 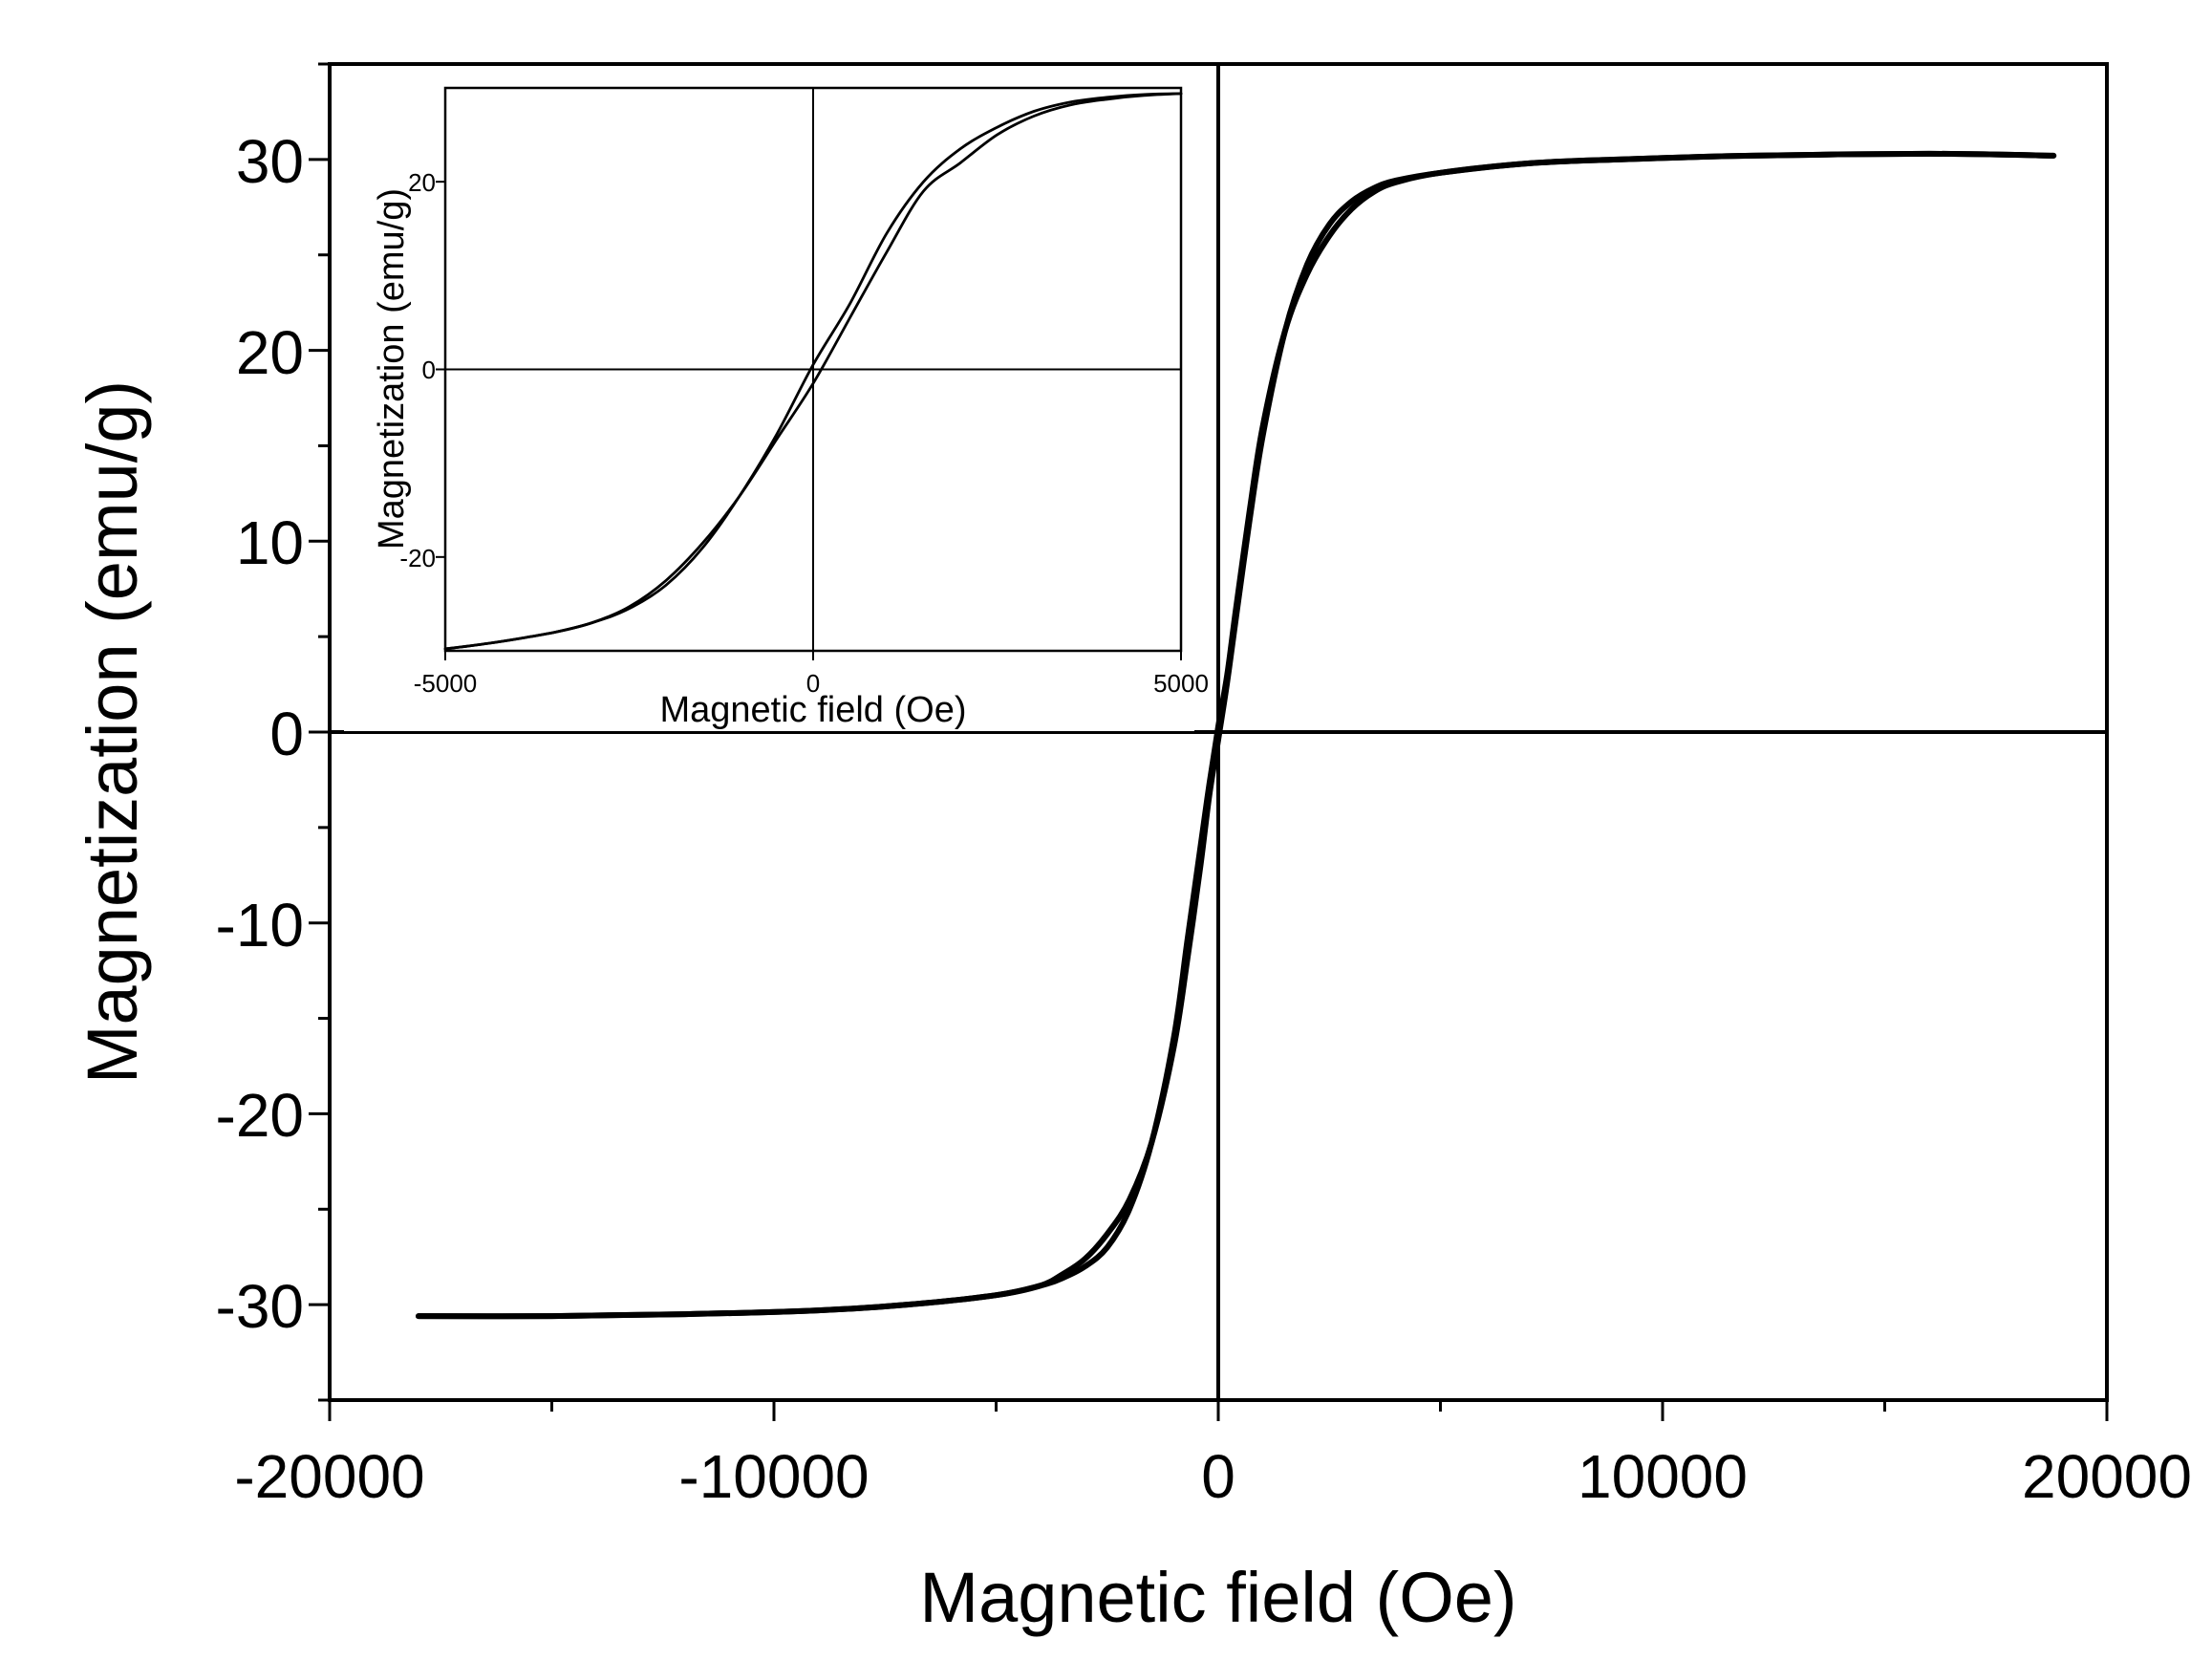 What do you see at coordinates (813, 683) in the screenshot?
I see `inset-xtick-label: 0` at bounding box center [813, 683].